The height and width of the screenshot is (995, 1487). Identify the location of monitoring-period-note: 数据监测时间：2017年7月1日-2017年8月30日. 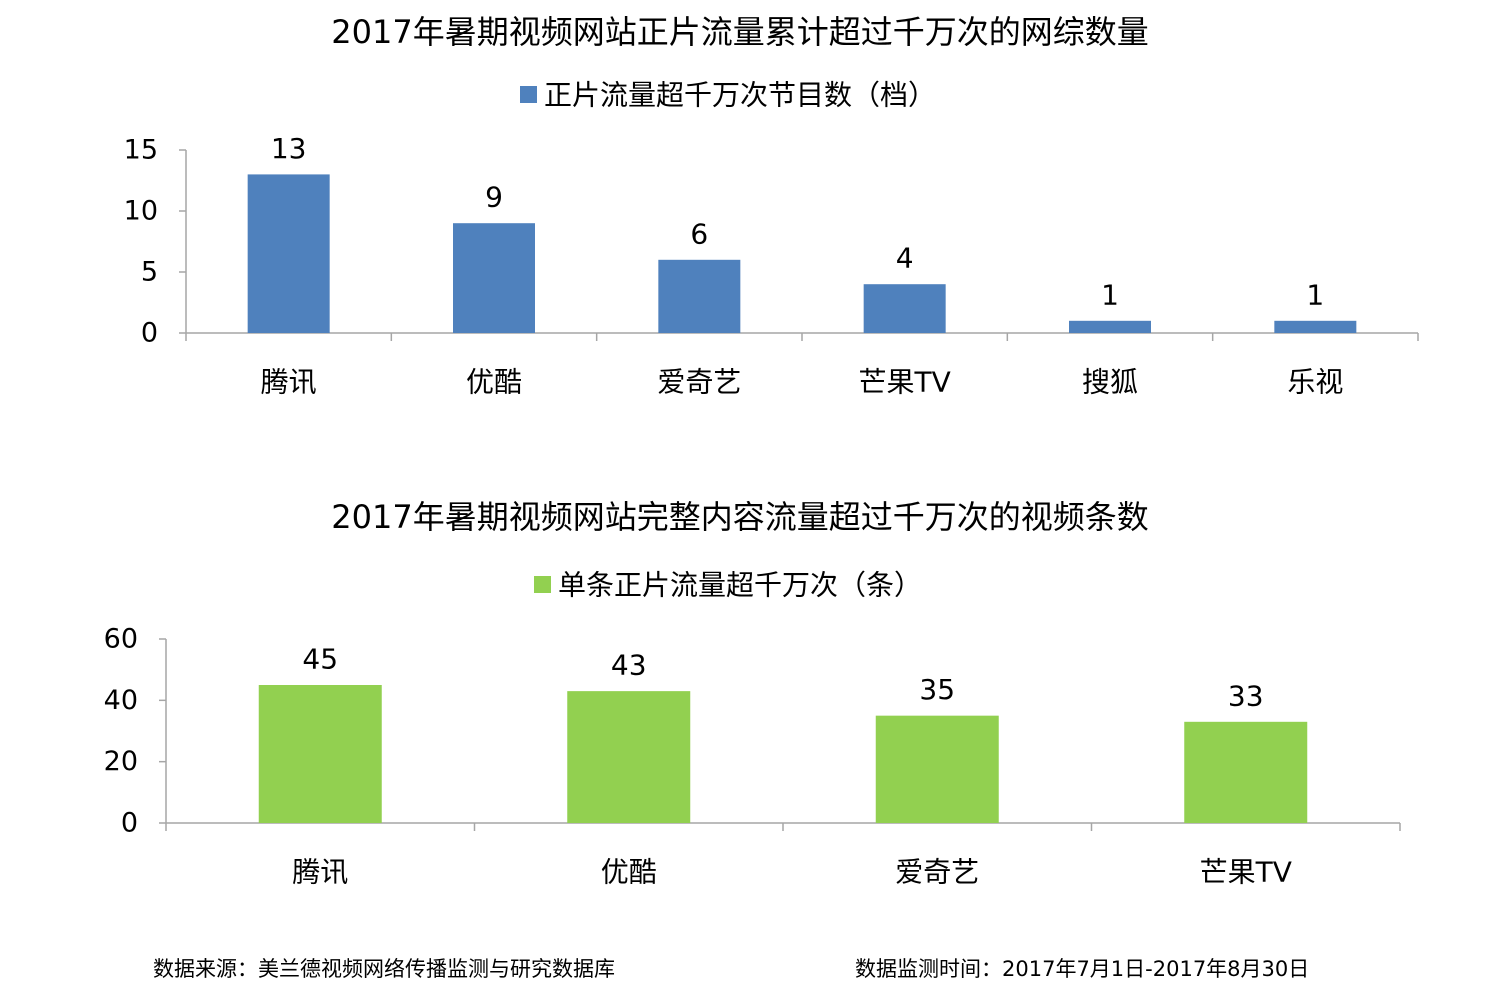
(1082, 969).